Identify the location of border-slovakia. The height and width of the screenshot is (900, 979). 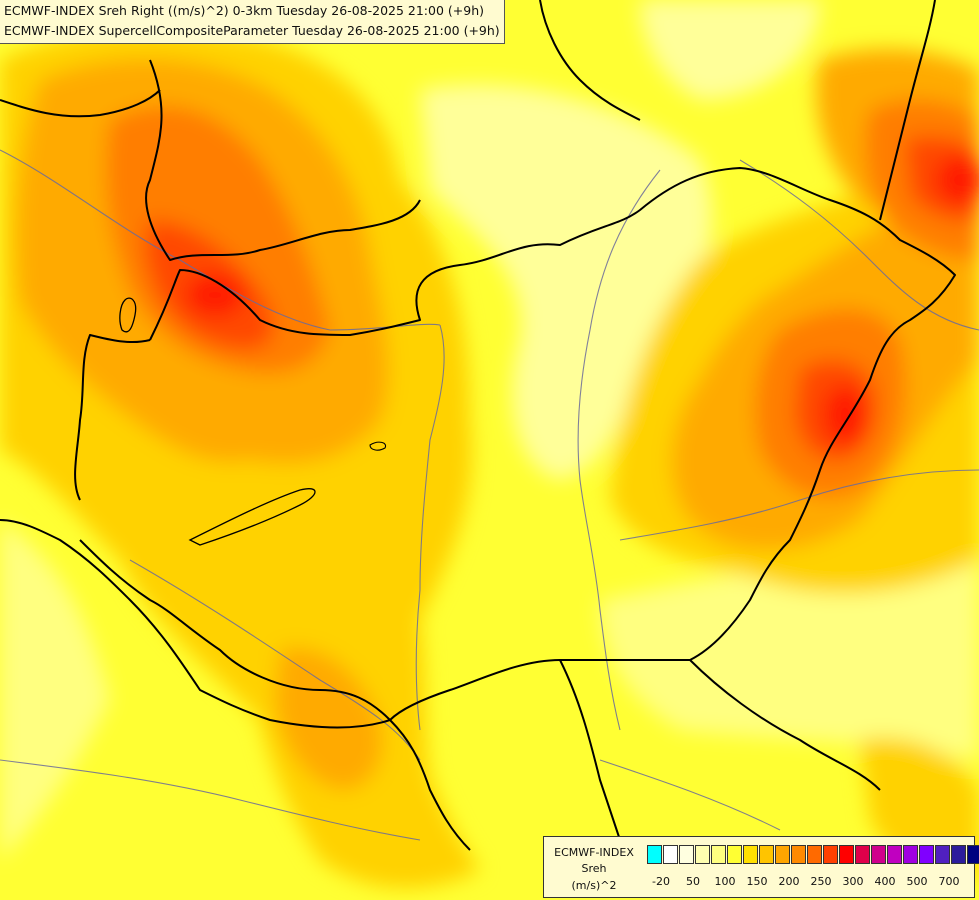
(283, 160).